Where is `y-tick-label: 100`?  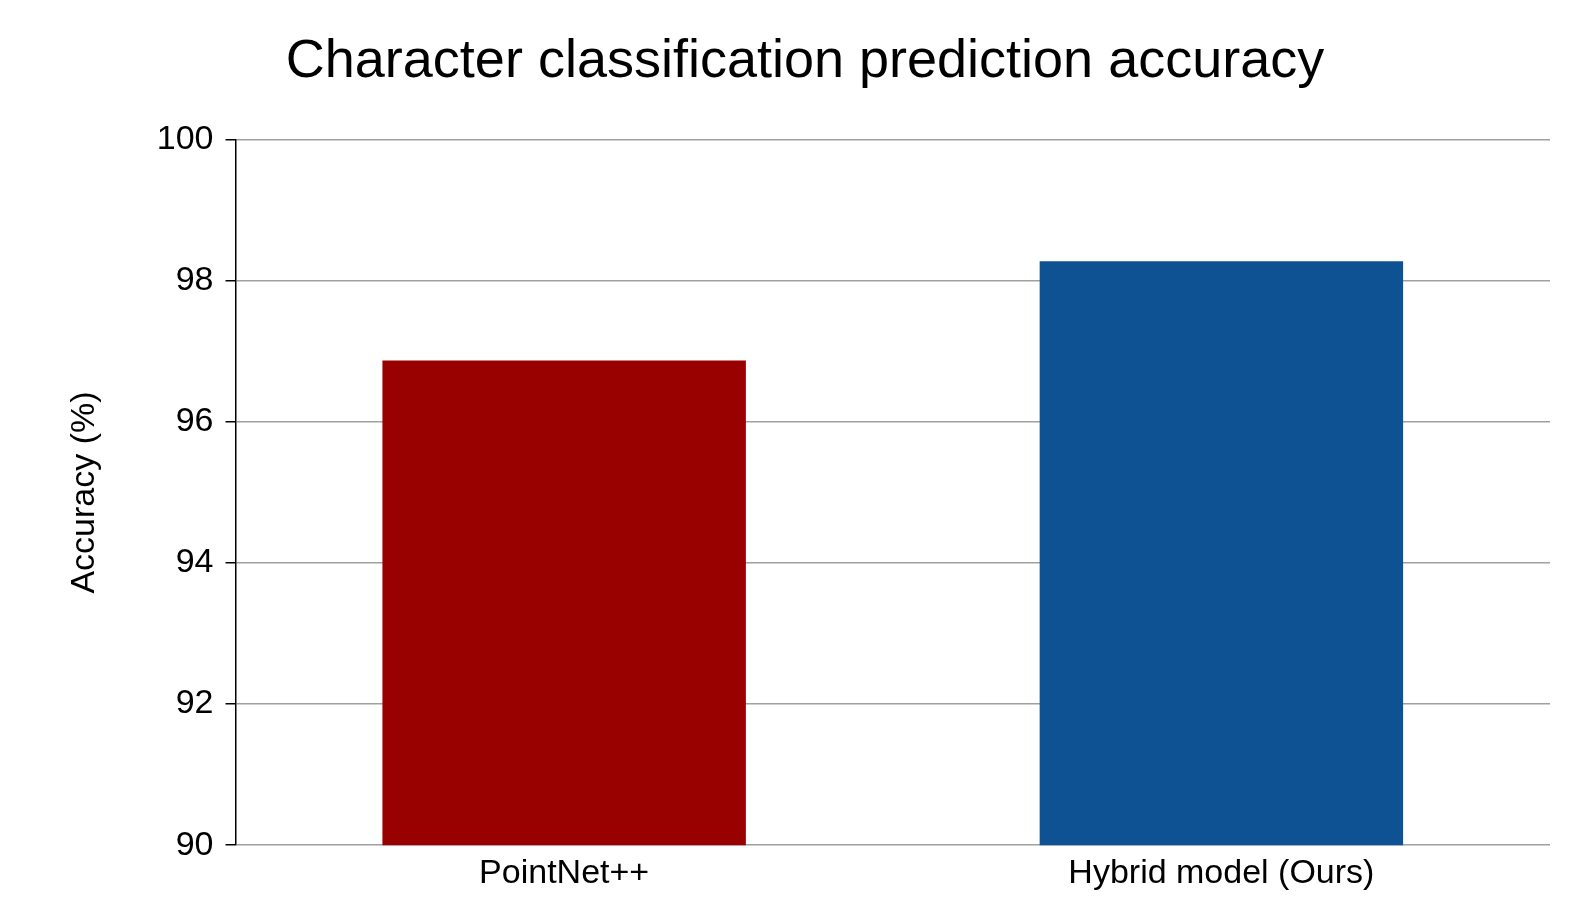
y-tick-label: 100 is located at coordinates (185, 137).